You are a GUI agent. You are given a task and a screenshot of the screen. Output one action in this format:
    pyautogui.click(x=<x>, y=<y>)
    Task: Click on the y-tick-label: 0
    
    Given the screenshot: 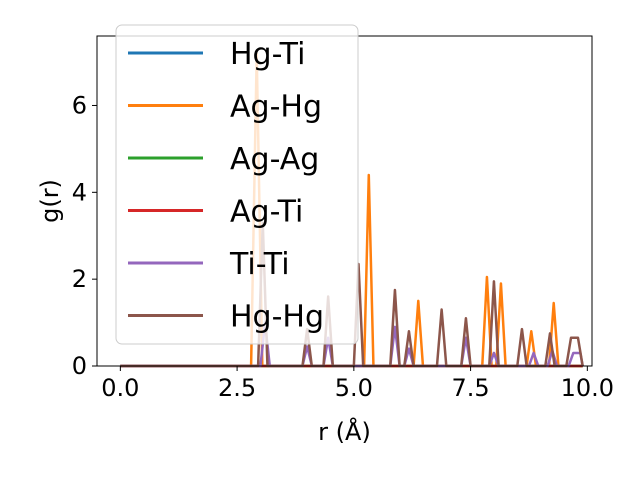 What is the action you would take?
    pyautogui.click(x=79, y=366)
    